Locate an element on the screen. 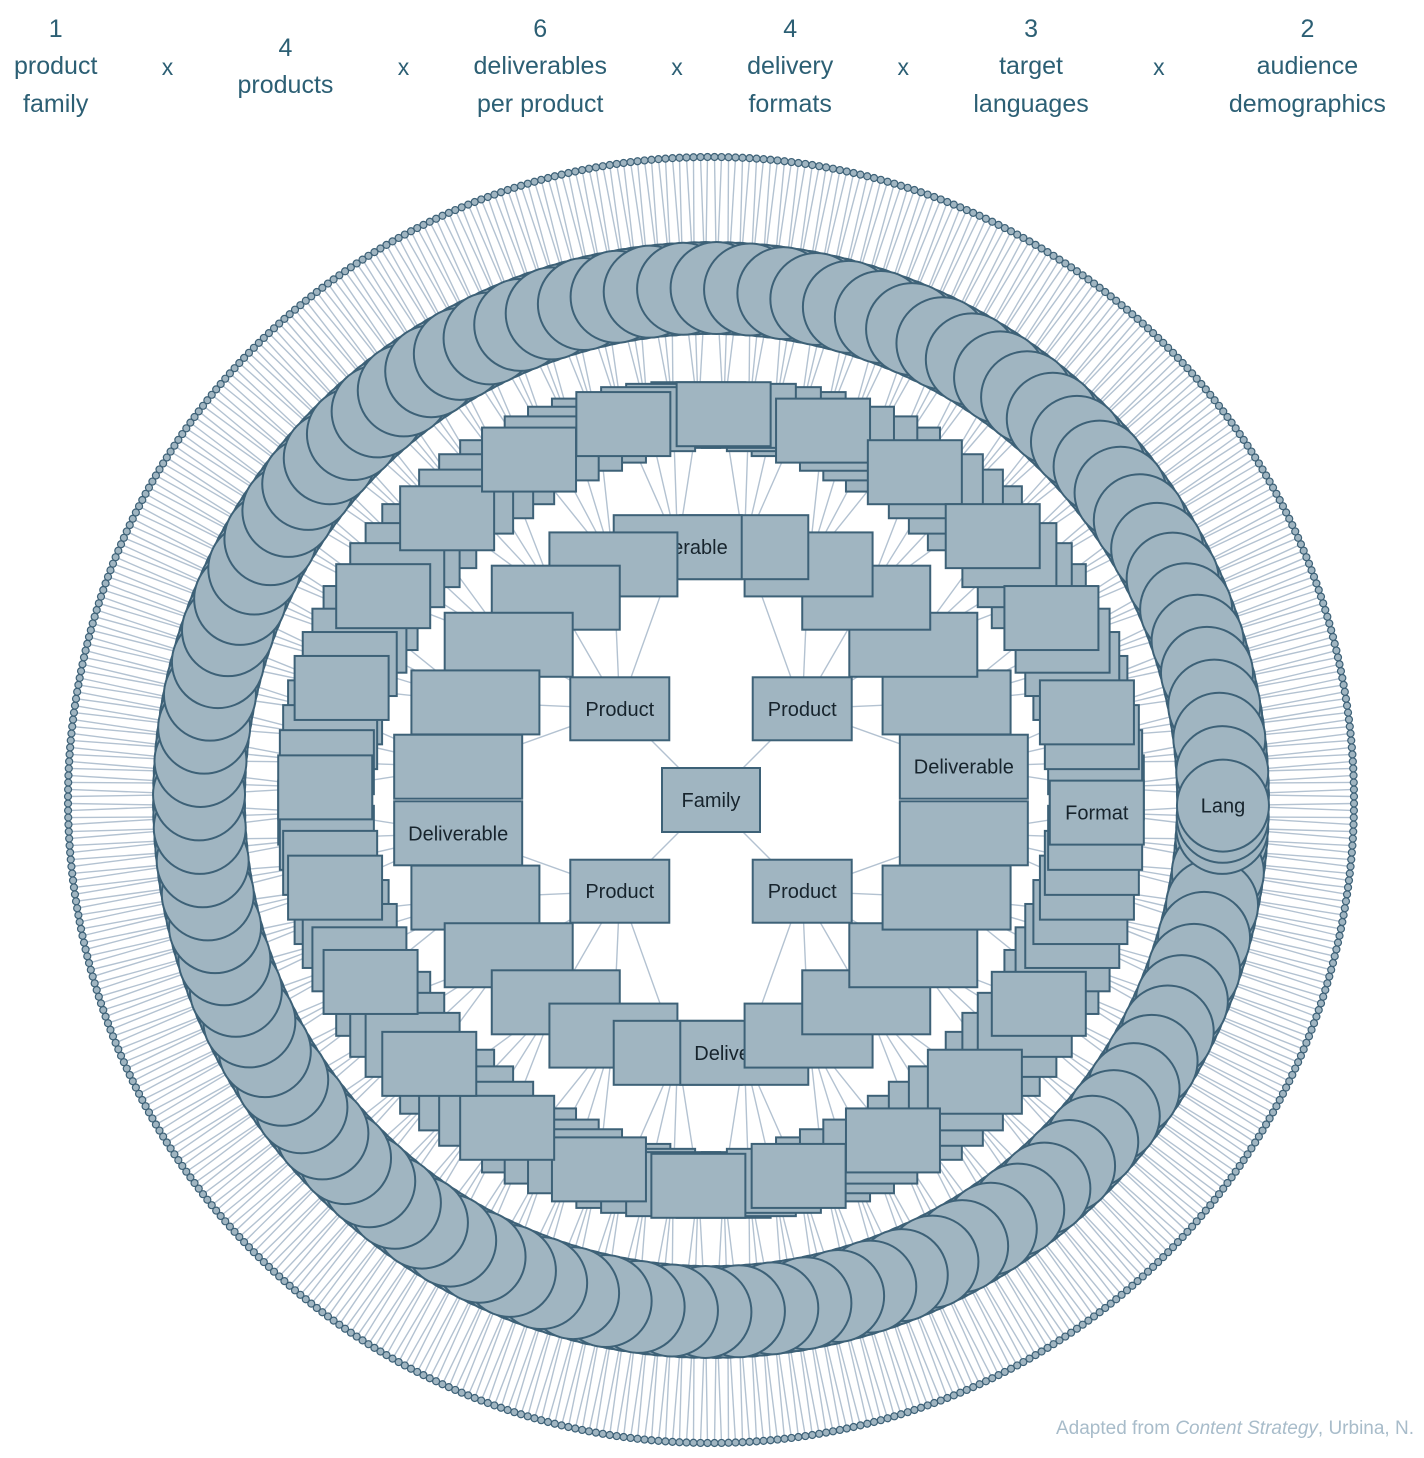  family-node is located at coordinates (711, 800).